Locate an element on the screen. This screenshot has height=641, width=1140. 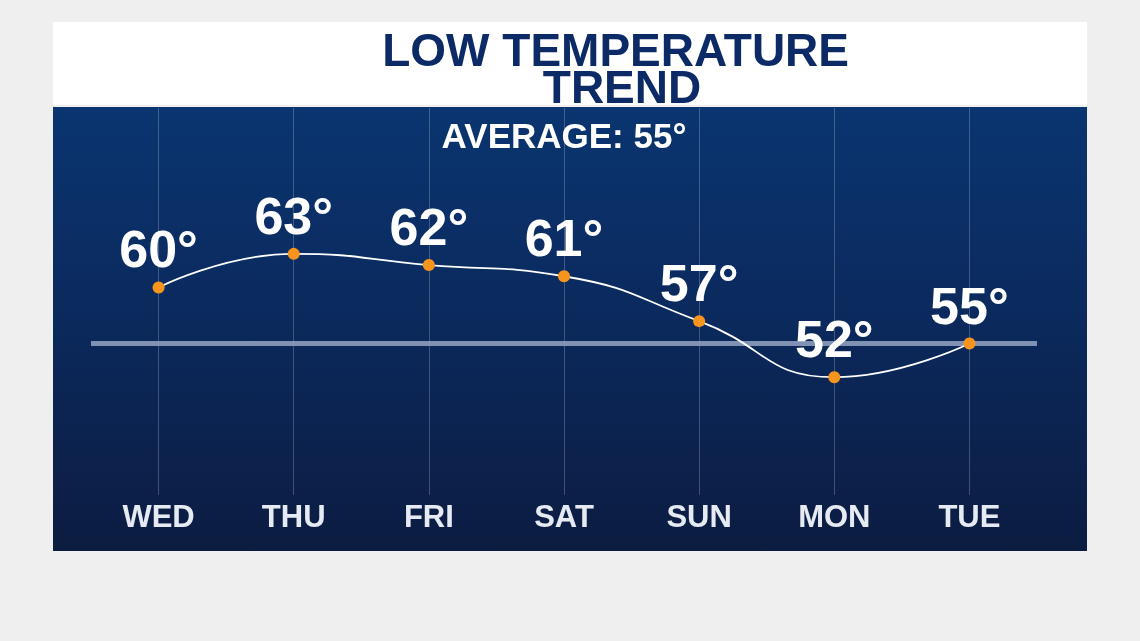
data-label: 63° is located at coordinates (294, 215).